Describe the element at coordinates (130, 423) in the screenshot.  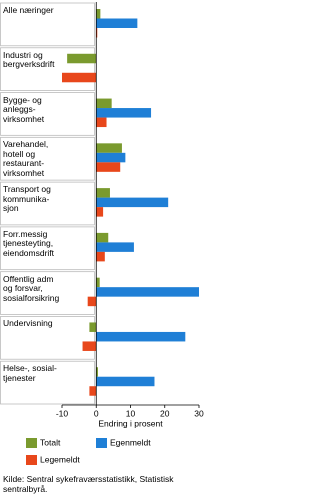
I see `x-axis-label: Endring i prosent` at that location.